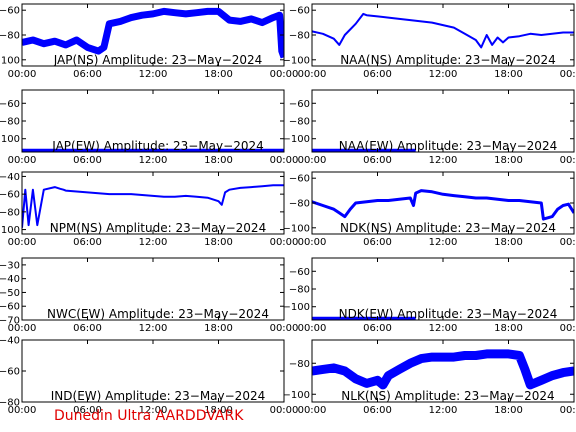 Image resolution: width=576 pixels, height=432 pixels. What do you see at coordinates (10, 265) in the screenshot?
I see `y-tick-label: −30` at bounding box center [10, 265].